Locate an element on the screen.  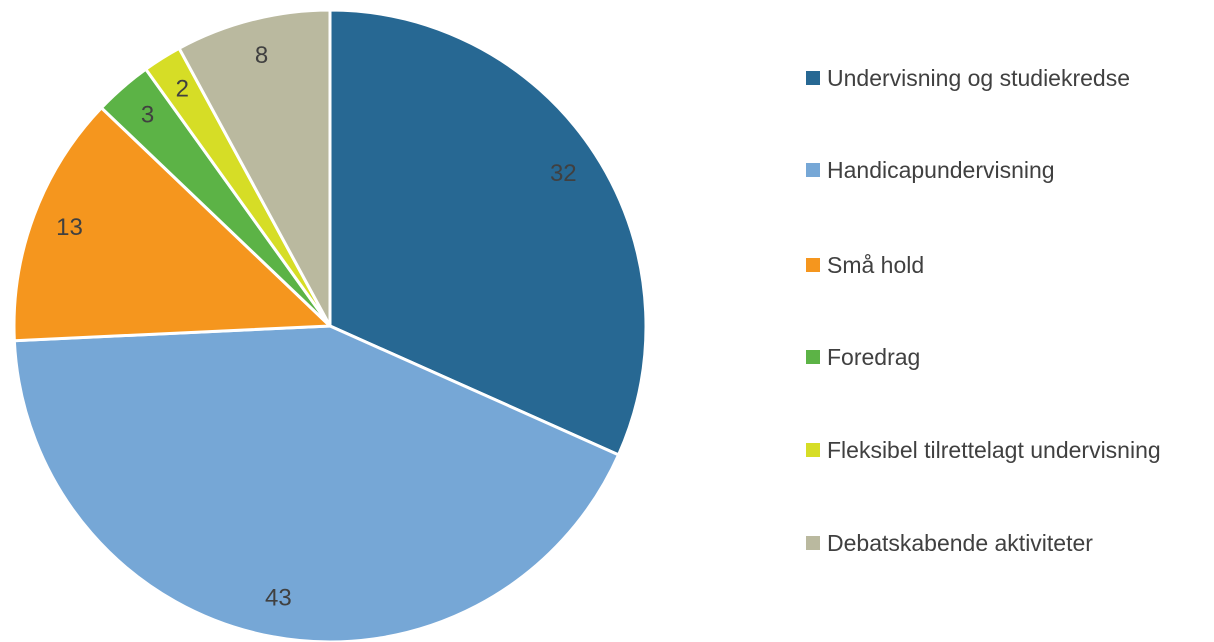
data-label: 8 is located at coordinates (261, 55).